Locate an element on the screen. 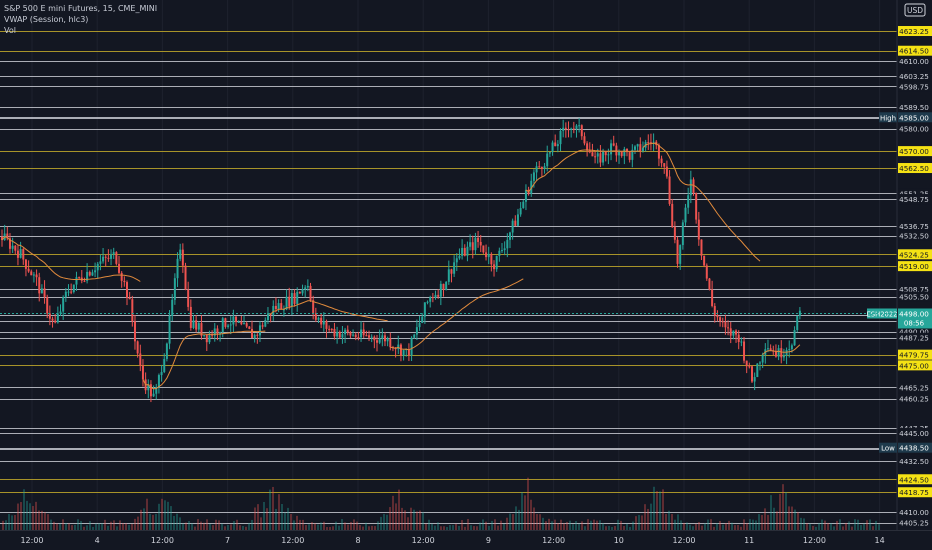 This screenshot has height=550, width=932. price-tick-label: 4570.00 is located at coordinates (914, 151).